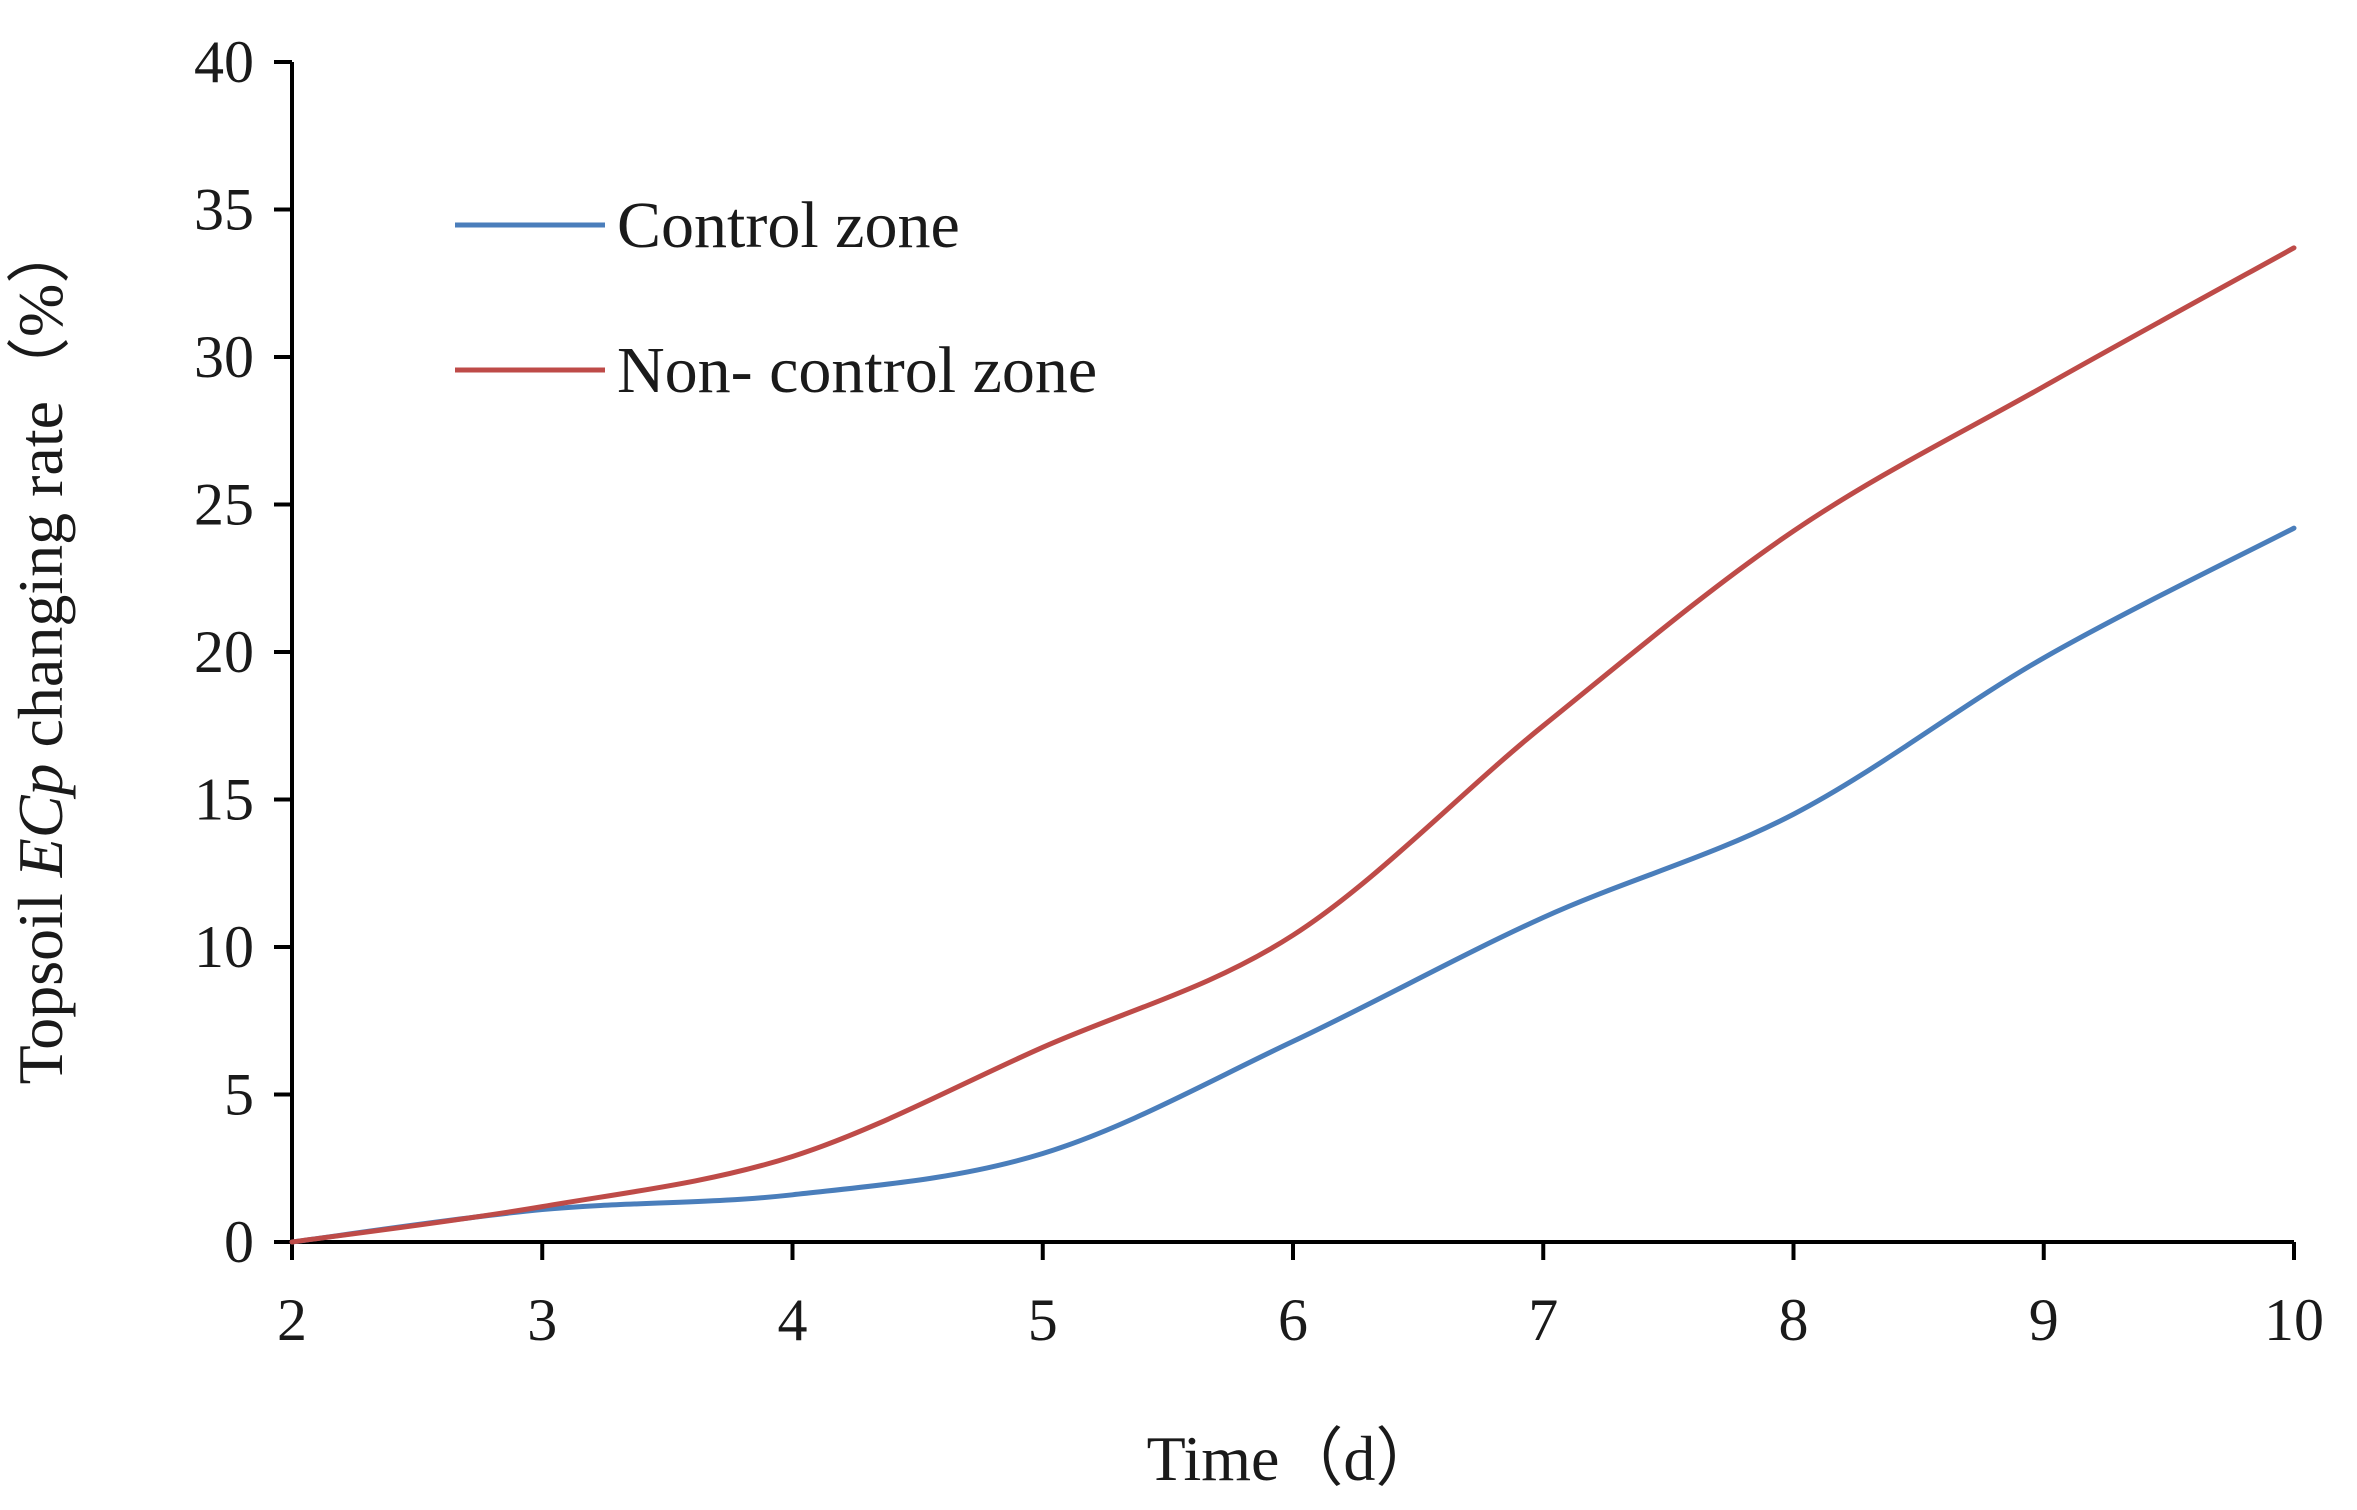 The image size is (2357, 1510). I want to click on x-tick-label: 3, so click(542, 1320).